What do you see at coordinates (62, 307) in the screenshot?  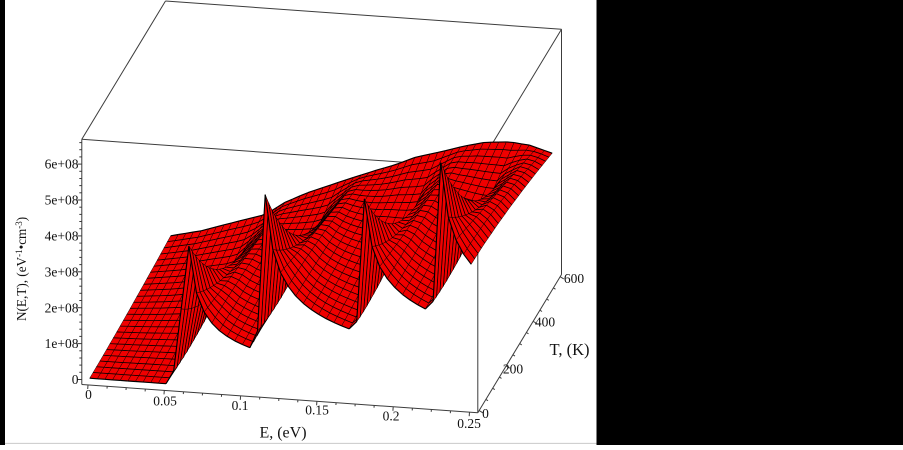 I see `svg-text: 2e+08` at bounding box center [62, 307].